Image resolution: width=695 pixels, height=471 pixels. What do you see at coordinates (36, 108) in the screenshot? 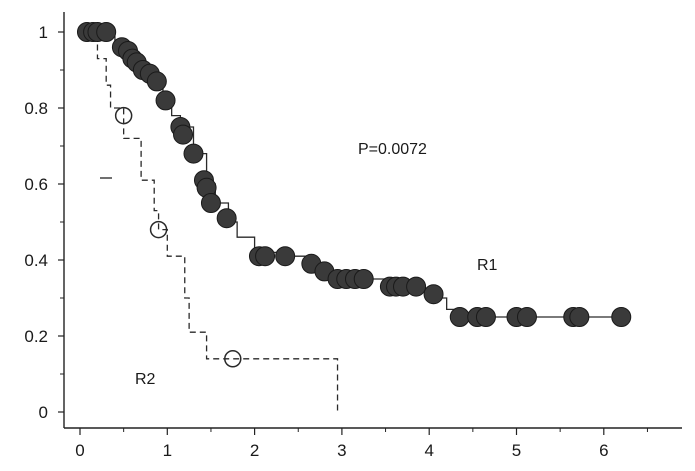
I see `y-tick-label: 0.8` at bounding box center [36, 108].